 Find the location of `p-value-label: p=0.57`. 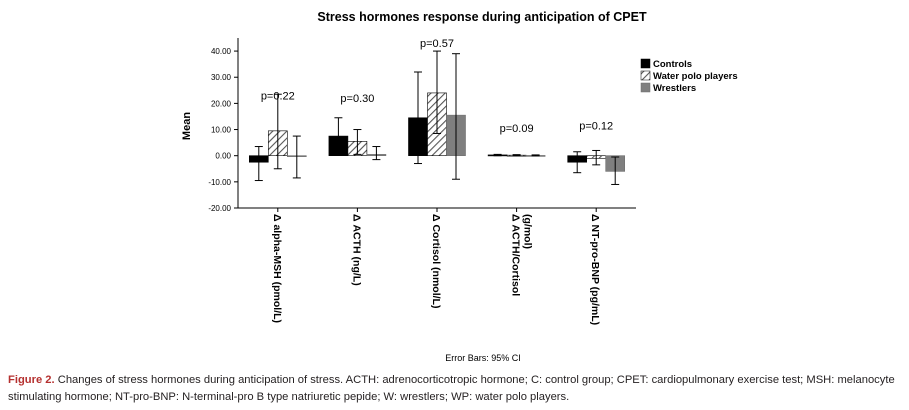

p-value-label: p=0.57 is located at coordinates (437, 44).